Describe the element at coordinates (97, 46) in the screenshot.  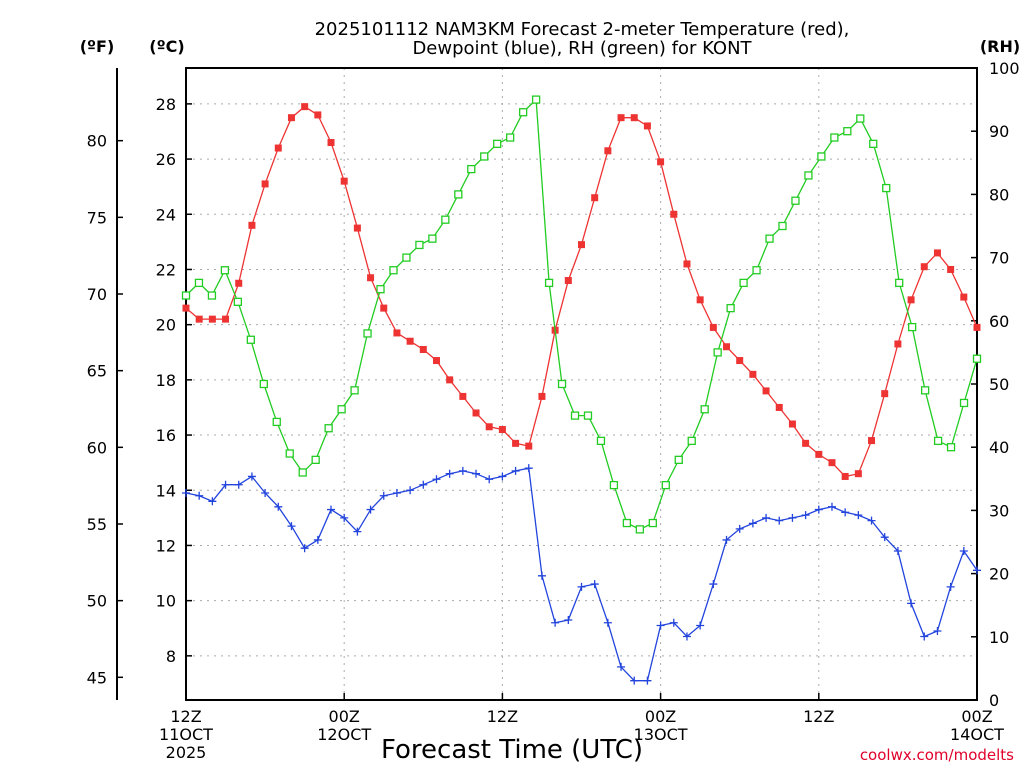
I see `fahrenheit-unit-label: (ºF)` at that location.